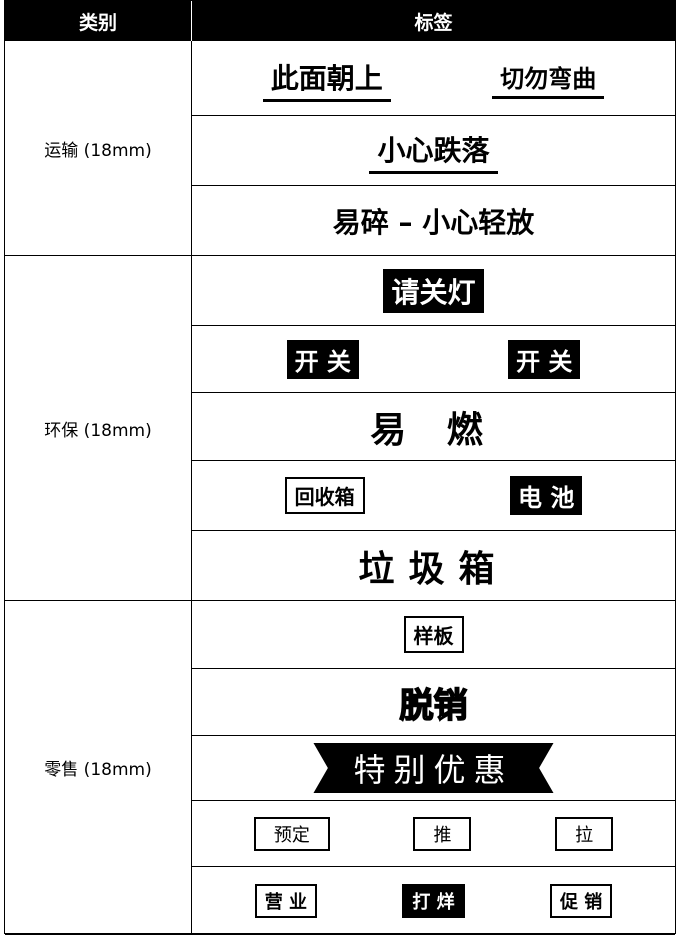 Image resolution: width=681 pixels, height=935 pixels. I want to click on label-row: 请关灯, so click(433, 291).